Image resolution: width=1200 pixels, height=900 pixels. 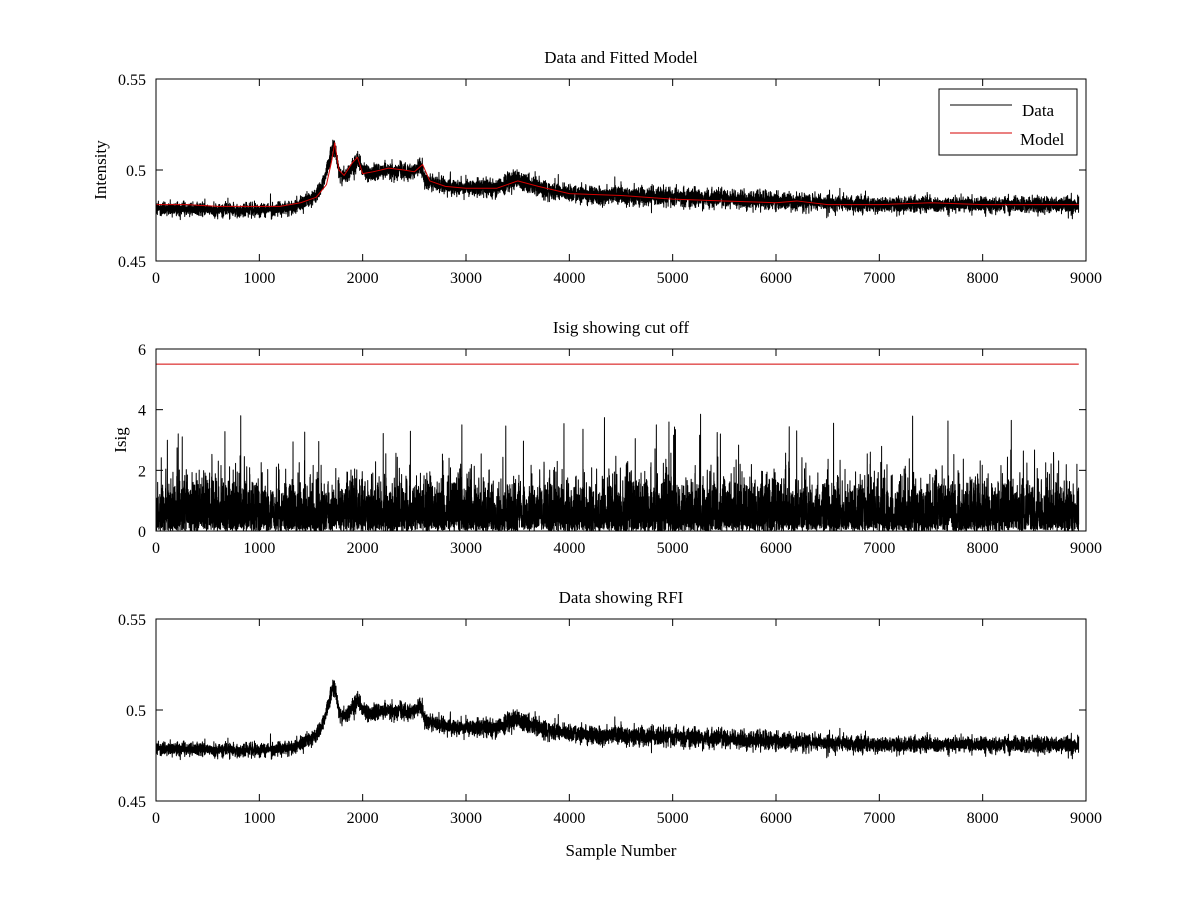 I want to click on y-tick-label: 4, so click(x=142, y=411).